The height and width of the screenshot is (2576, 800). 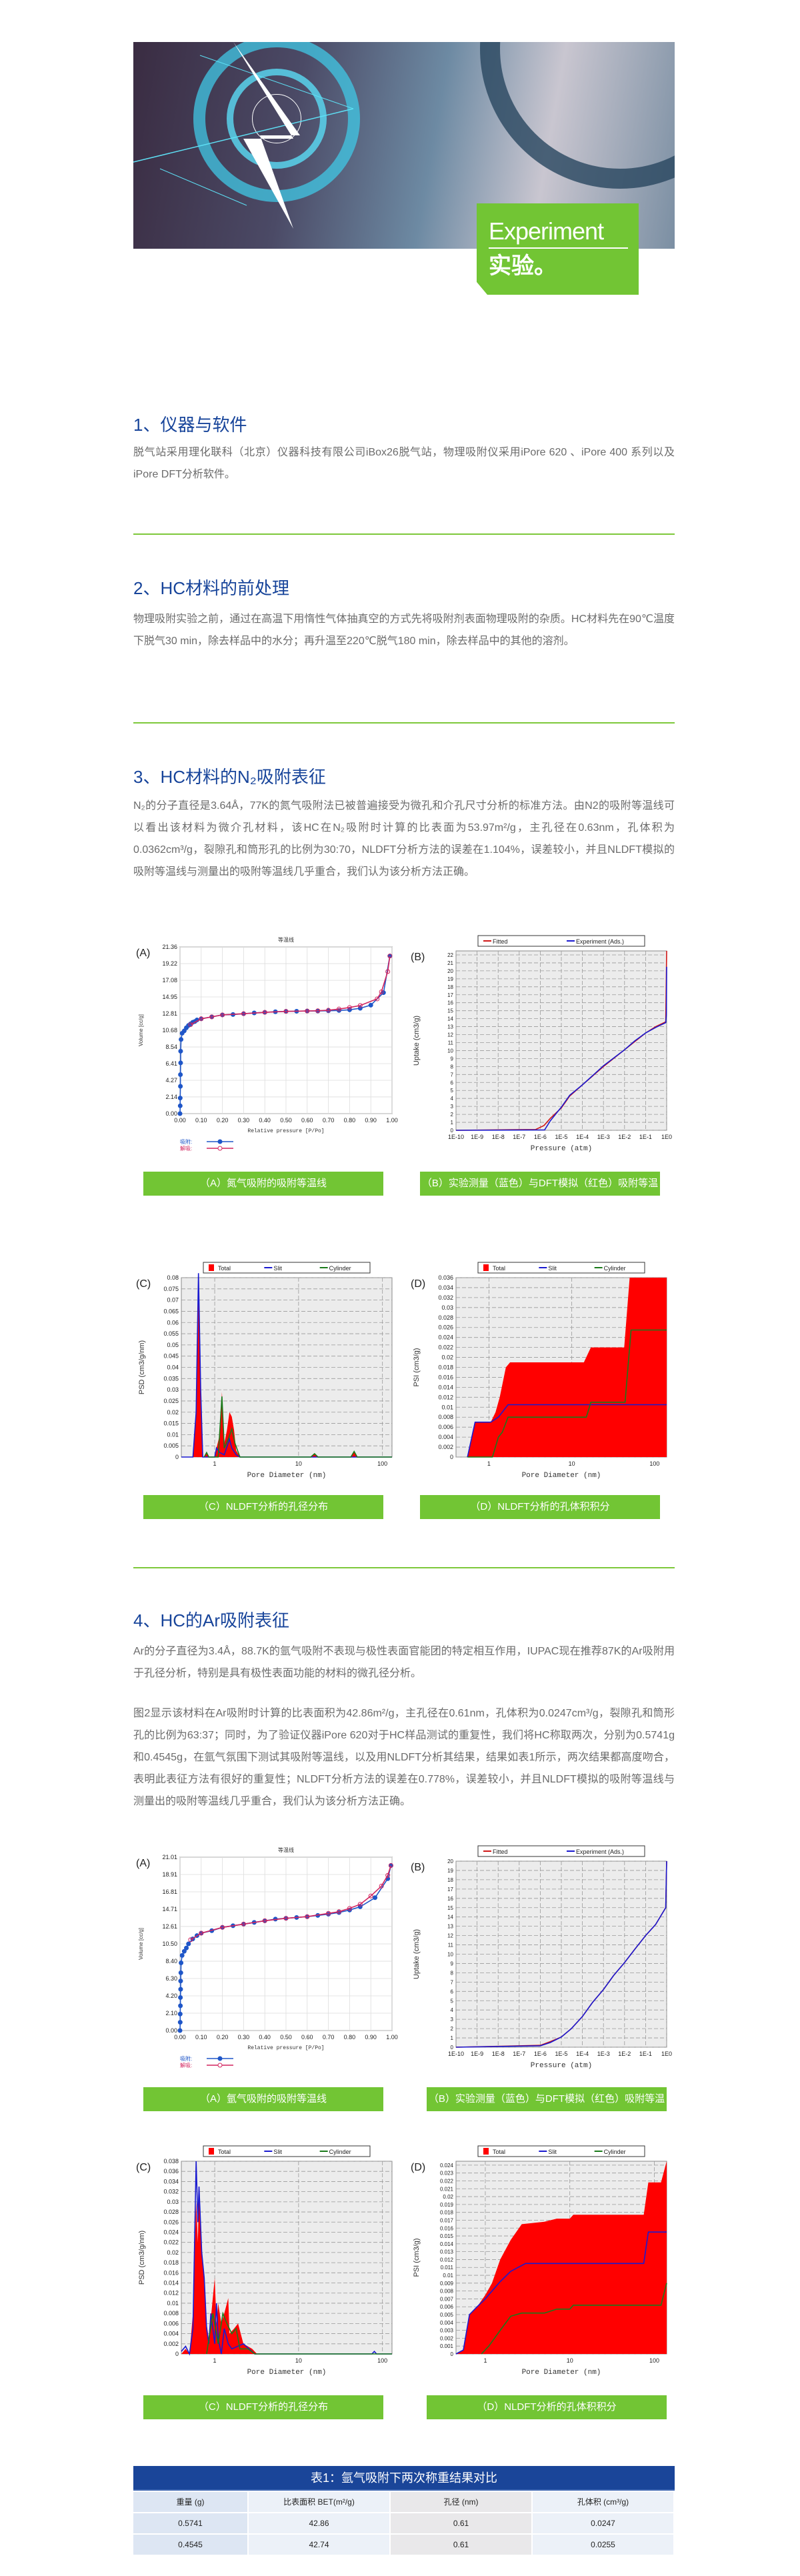 What do you see at coordinates (171, 2344) in the screenshot?
I see `y-tick-label: 0.002` at bounding box center [171, 2344].